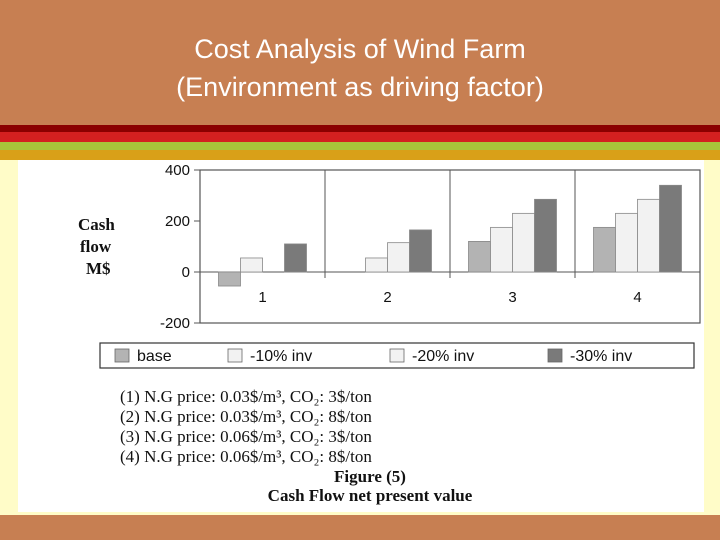 The width and height of the screenshot is (720, 540). Describe the element at coordinates (246, 416) in the screenshot. I see `note-2: (2) N.G price: 0.03$/m³, CO₂: 8$/ton` at that location.